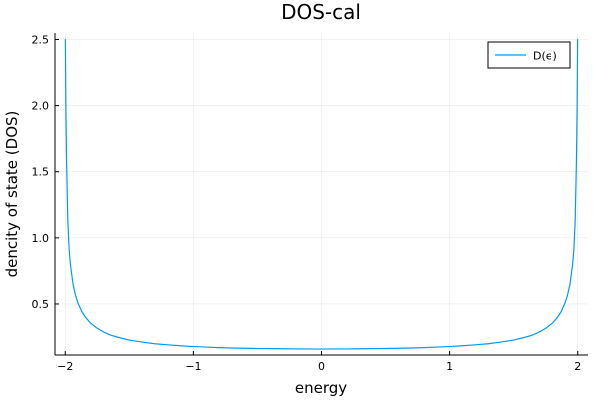  Describe the element at coordinates (545, 56) in the screenshot. I see `legend-label: D(ϵ)` at that location.